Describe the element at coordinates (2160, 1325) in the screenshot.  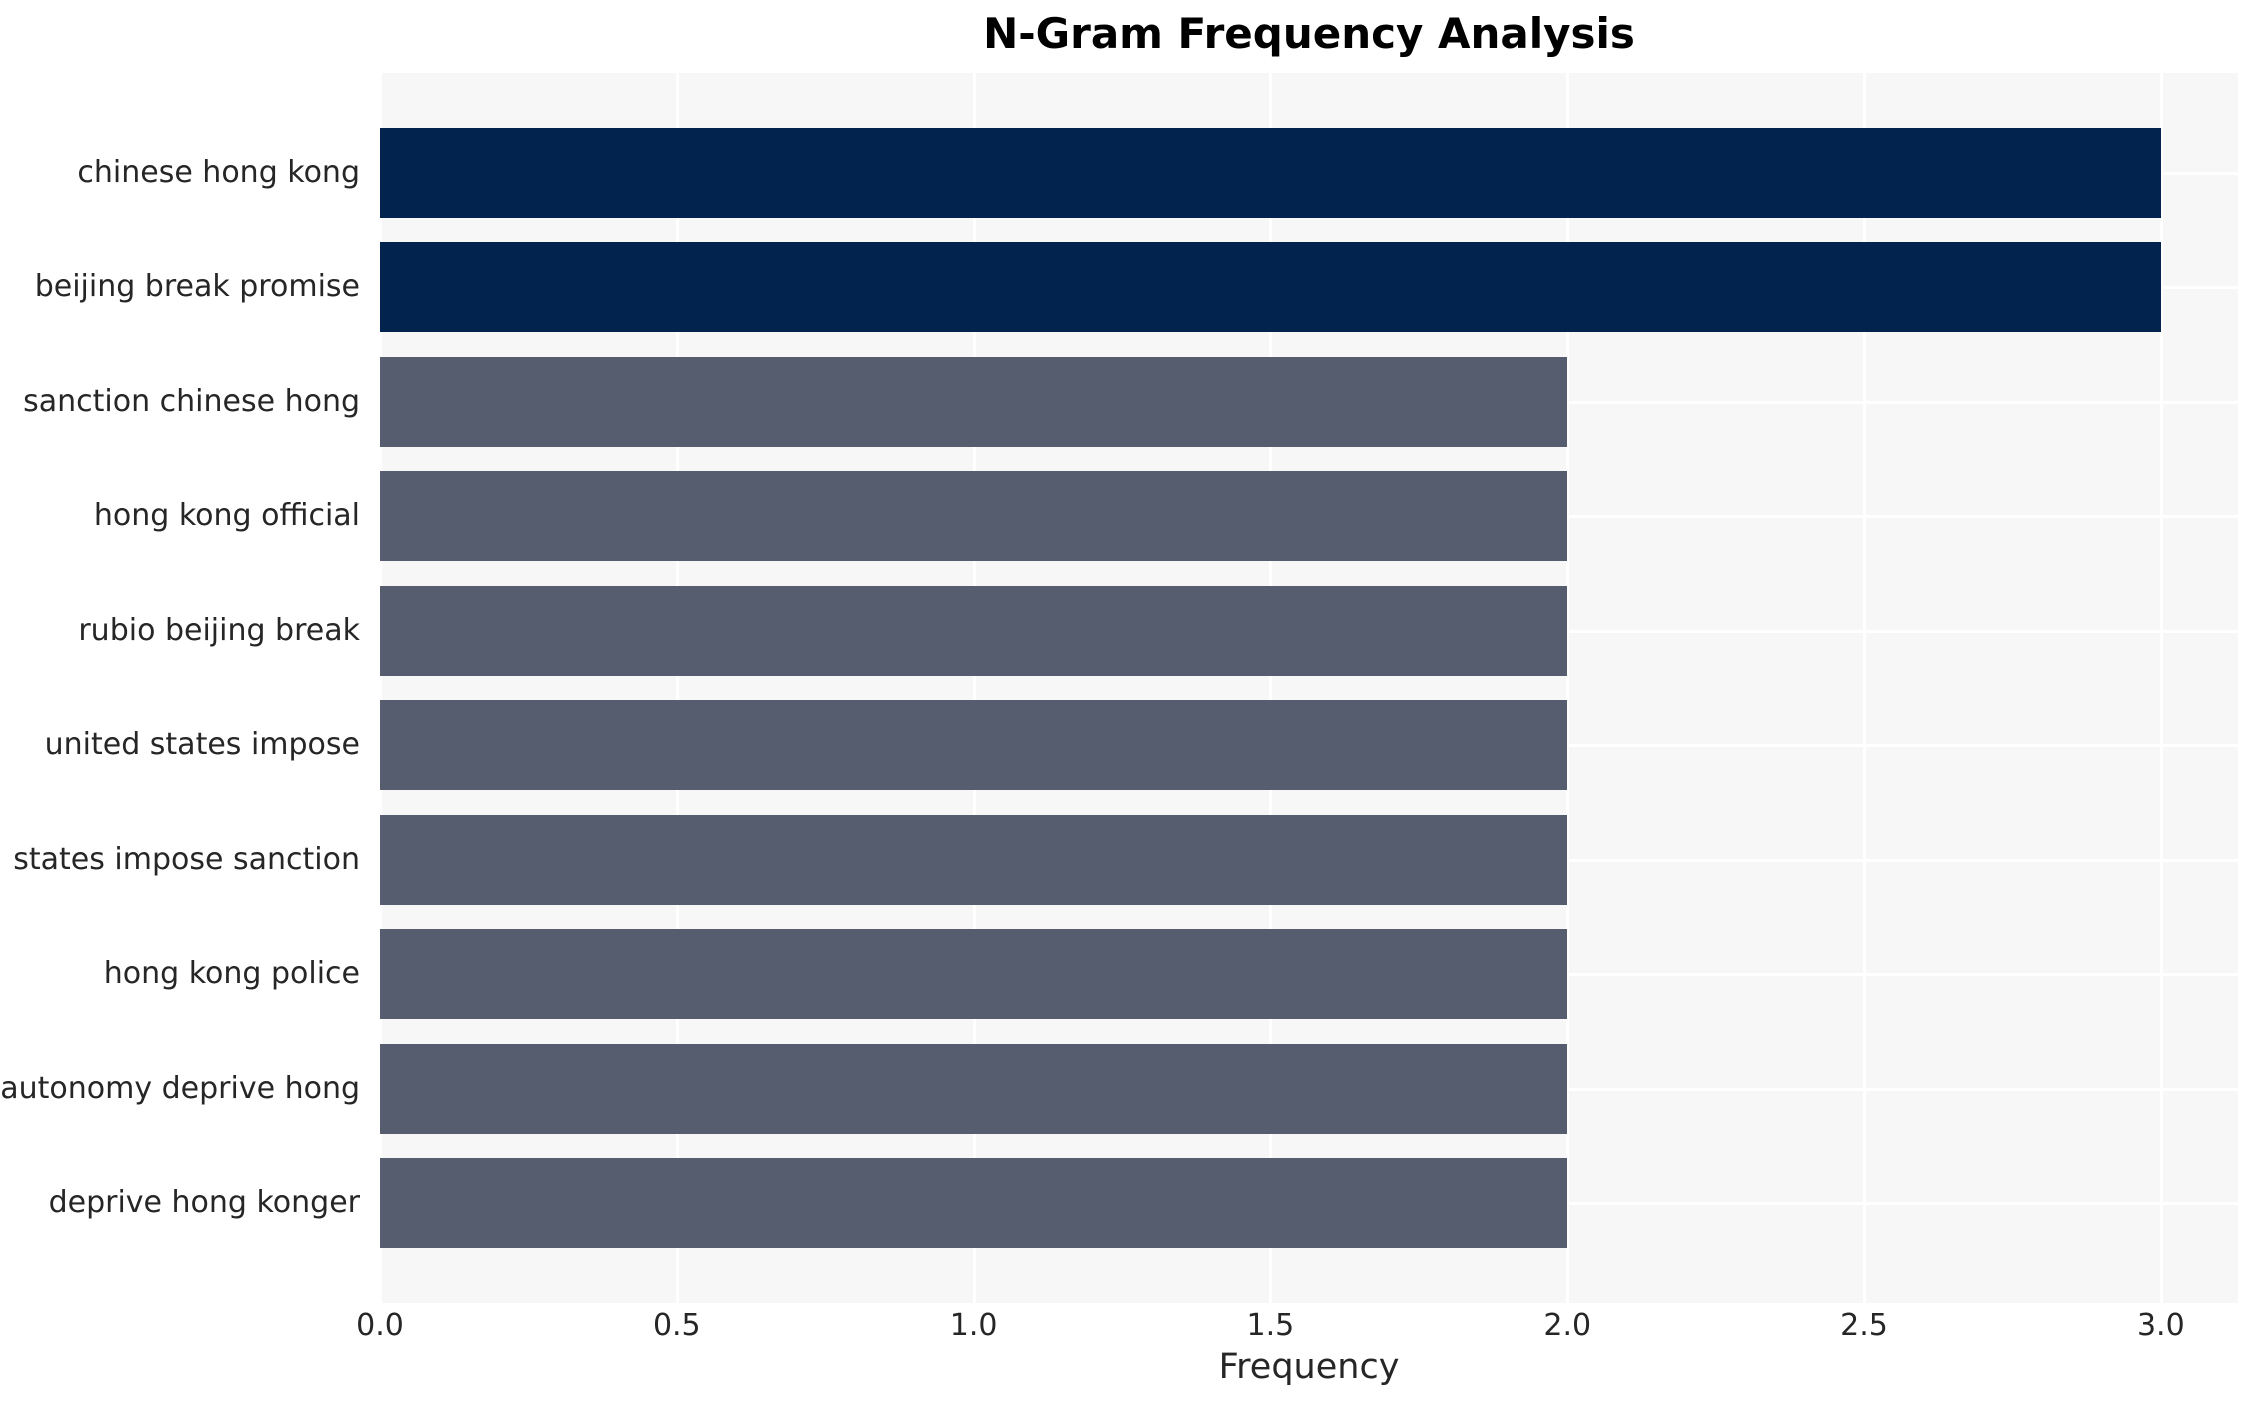
I see `x-tick-label: 3.0` at that location.